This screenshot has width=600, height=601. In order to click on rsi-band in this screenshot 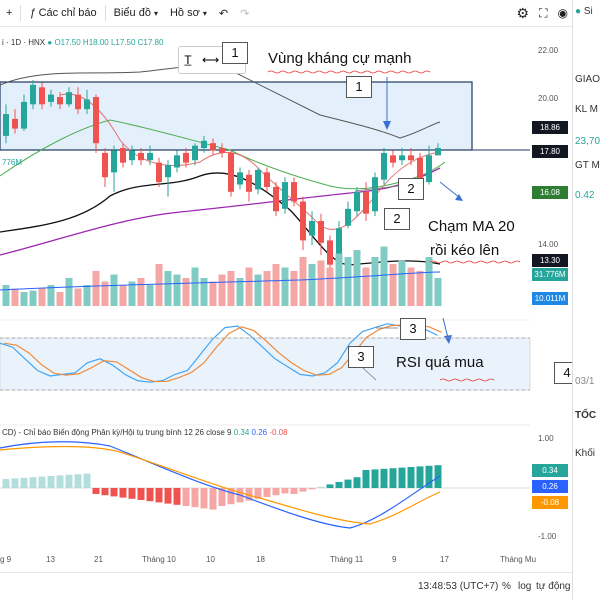, I will do `click(265, 364)`.